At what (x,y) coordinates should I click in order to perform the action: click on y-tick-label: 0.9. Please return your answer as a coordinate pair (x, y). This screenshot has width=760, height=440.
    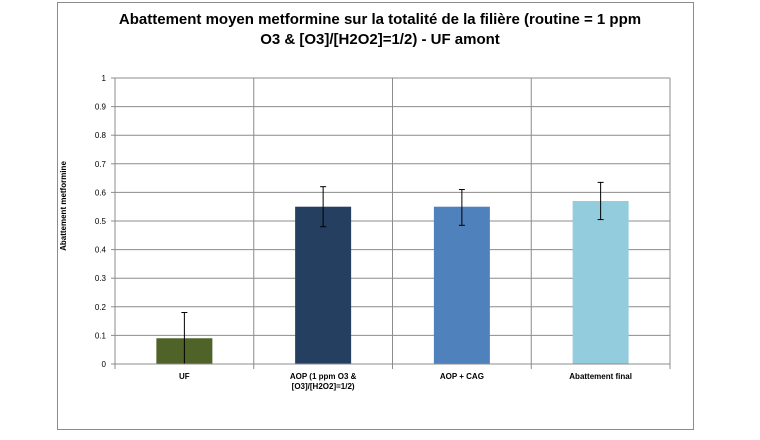
    Looking at the image, I should click on (101, 107).